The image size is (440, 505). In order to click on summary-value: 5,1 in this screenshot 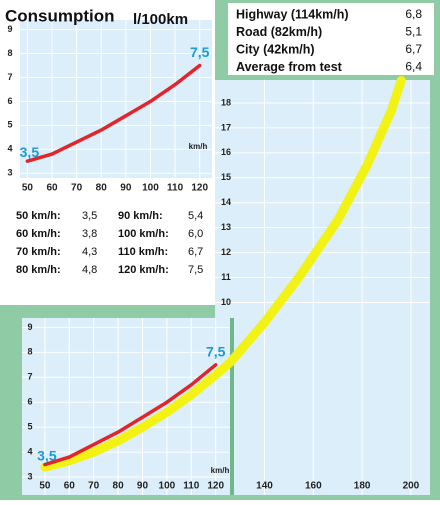, I will do `click(413, 32)`.